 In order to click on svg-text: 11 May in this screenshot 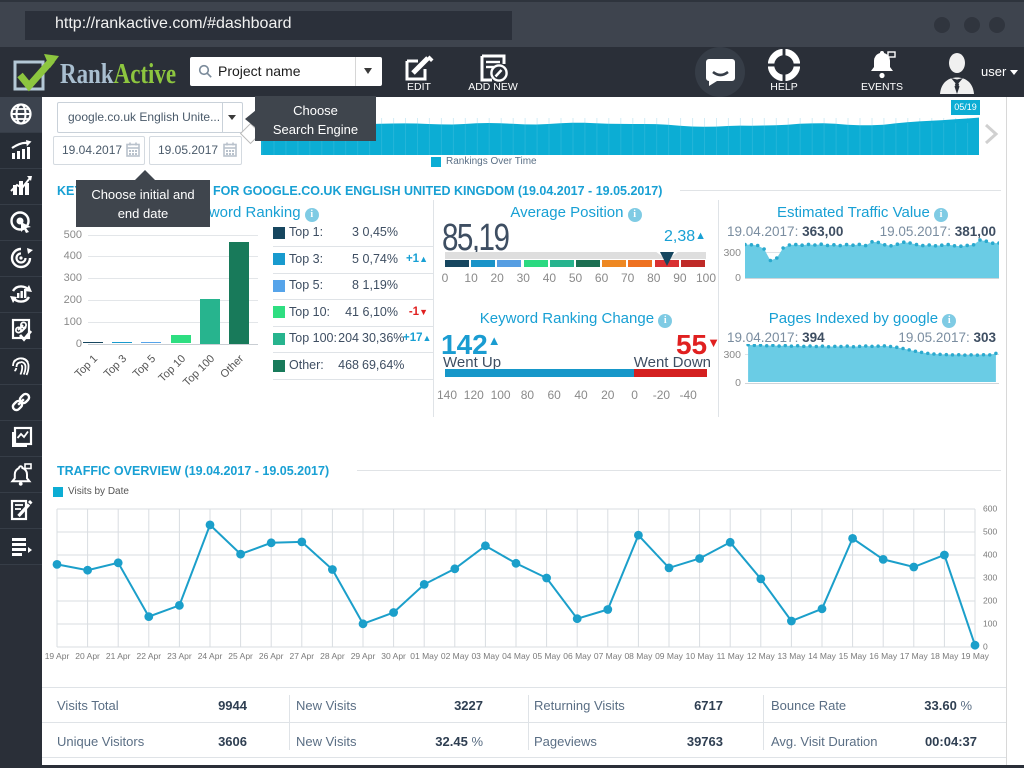, I will do `click(731, 656)`.